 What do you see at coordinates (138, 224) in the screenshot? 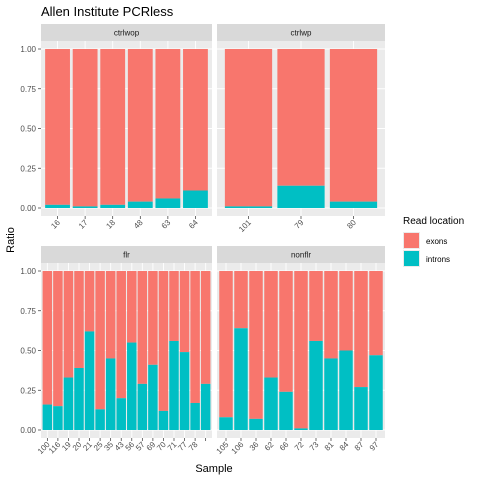
I see `x-tick-label: 48` at bounding box center [138, 224].